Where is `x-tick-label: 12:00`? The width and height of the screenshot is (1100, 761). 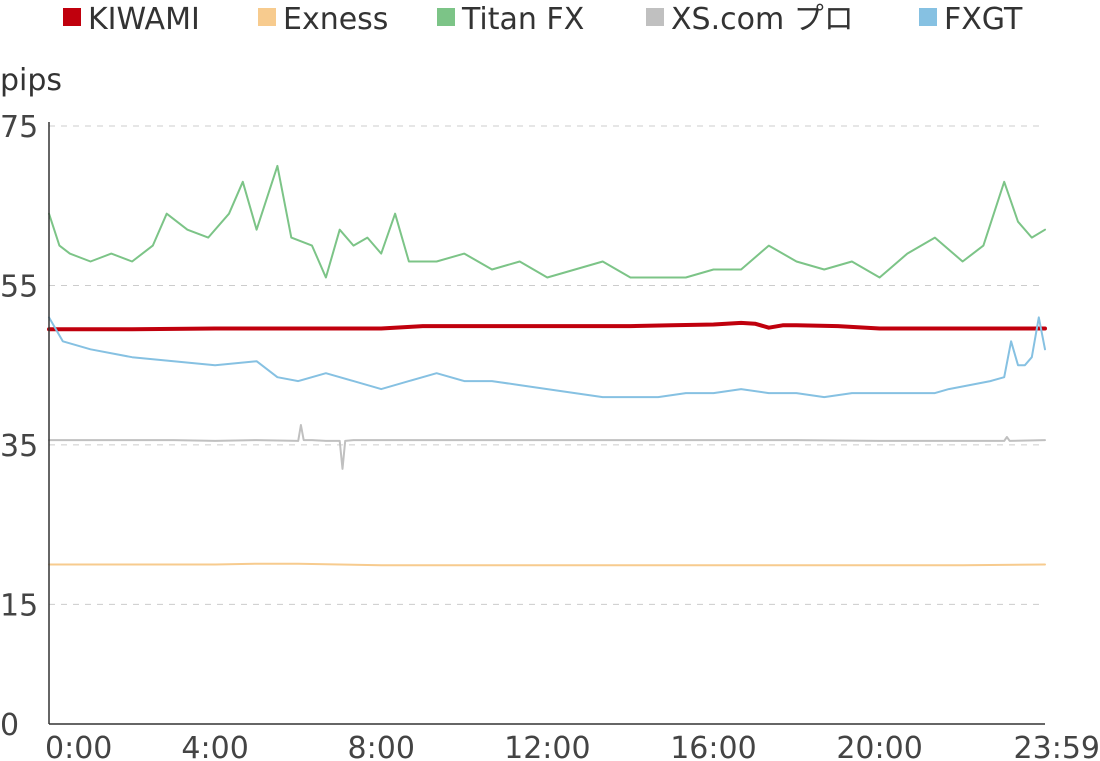 x-tick-label: 12:00 is located at coordinates (547, 746).